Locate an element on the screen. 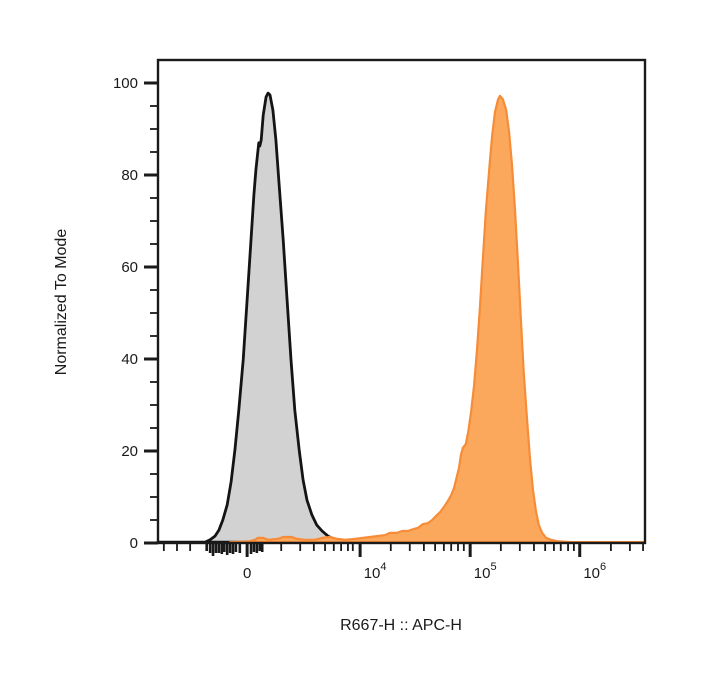 The image size is (706, 696). x-tick-label: 10⁶ is located at coordinates (594, 571).